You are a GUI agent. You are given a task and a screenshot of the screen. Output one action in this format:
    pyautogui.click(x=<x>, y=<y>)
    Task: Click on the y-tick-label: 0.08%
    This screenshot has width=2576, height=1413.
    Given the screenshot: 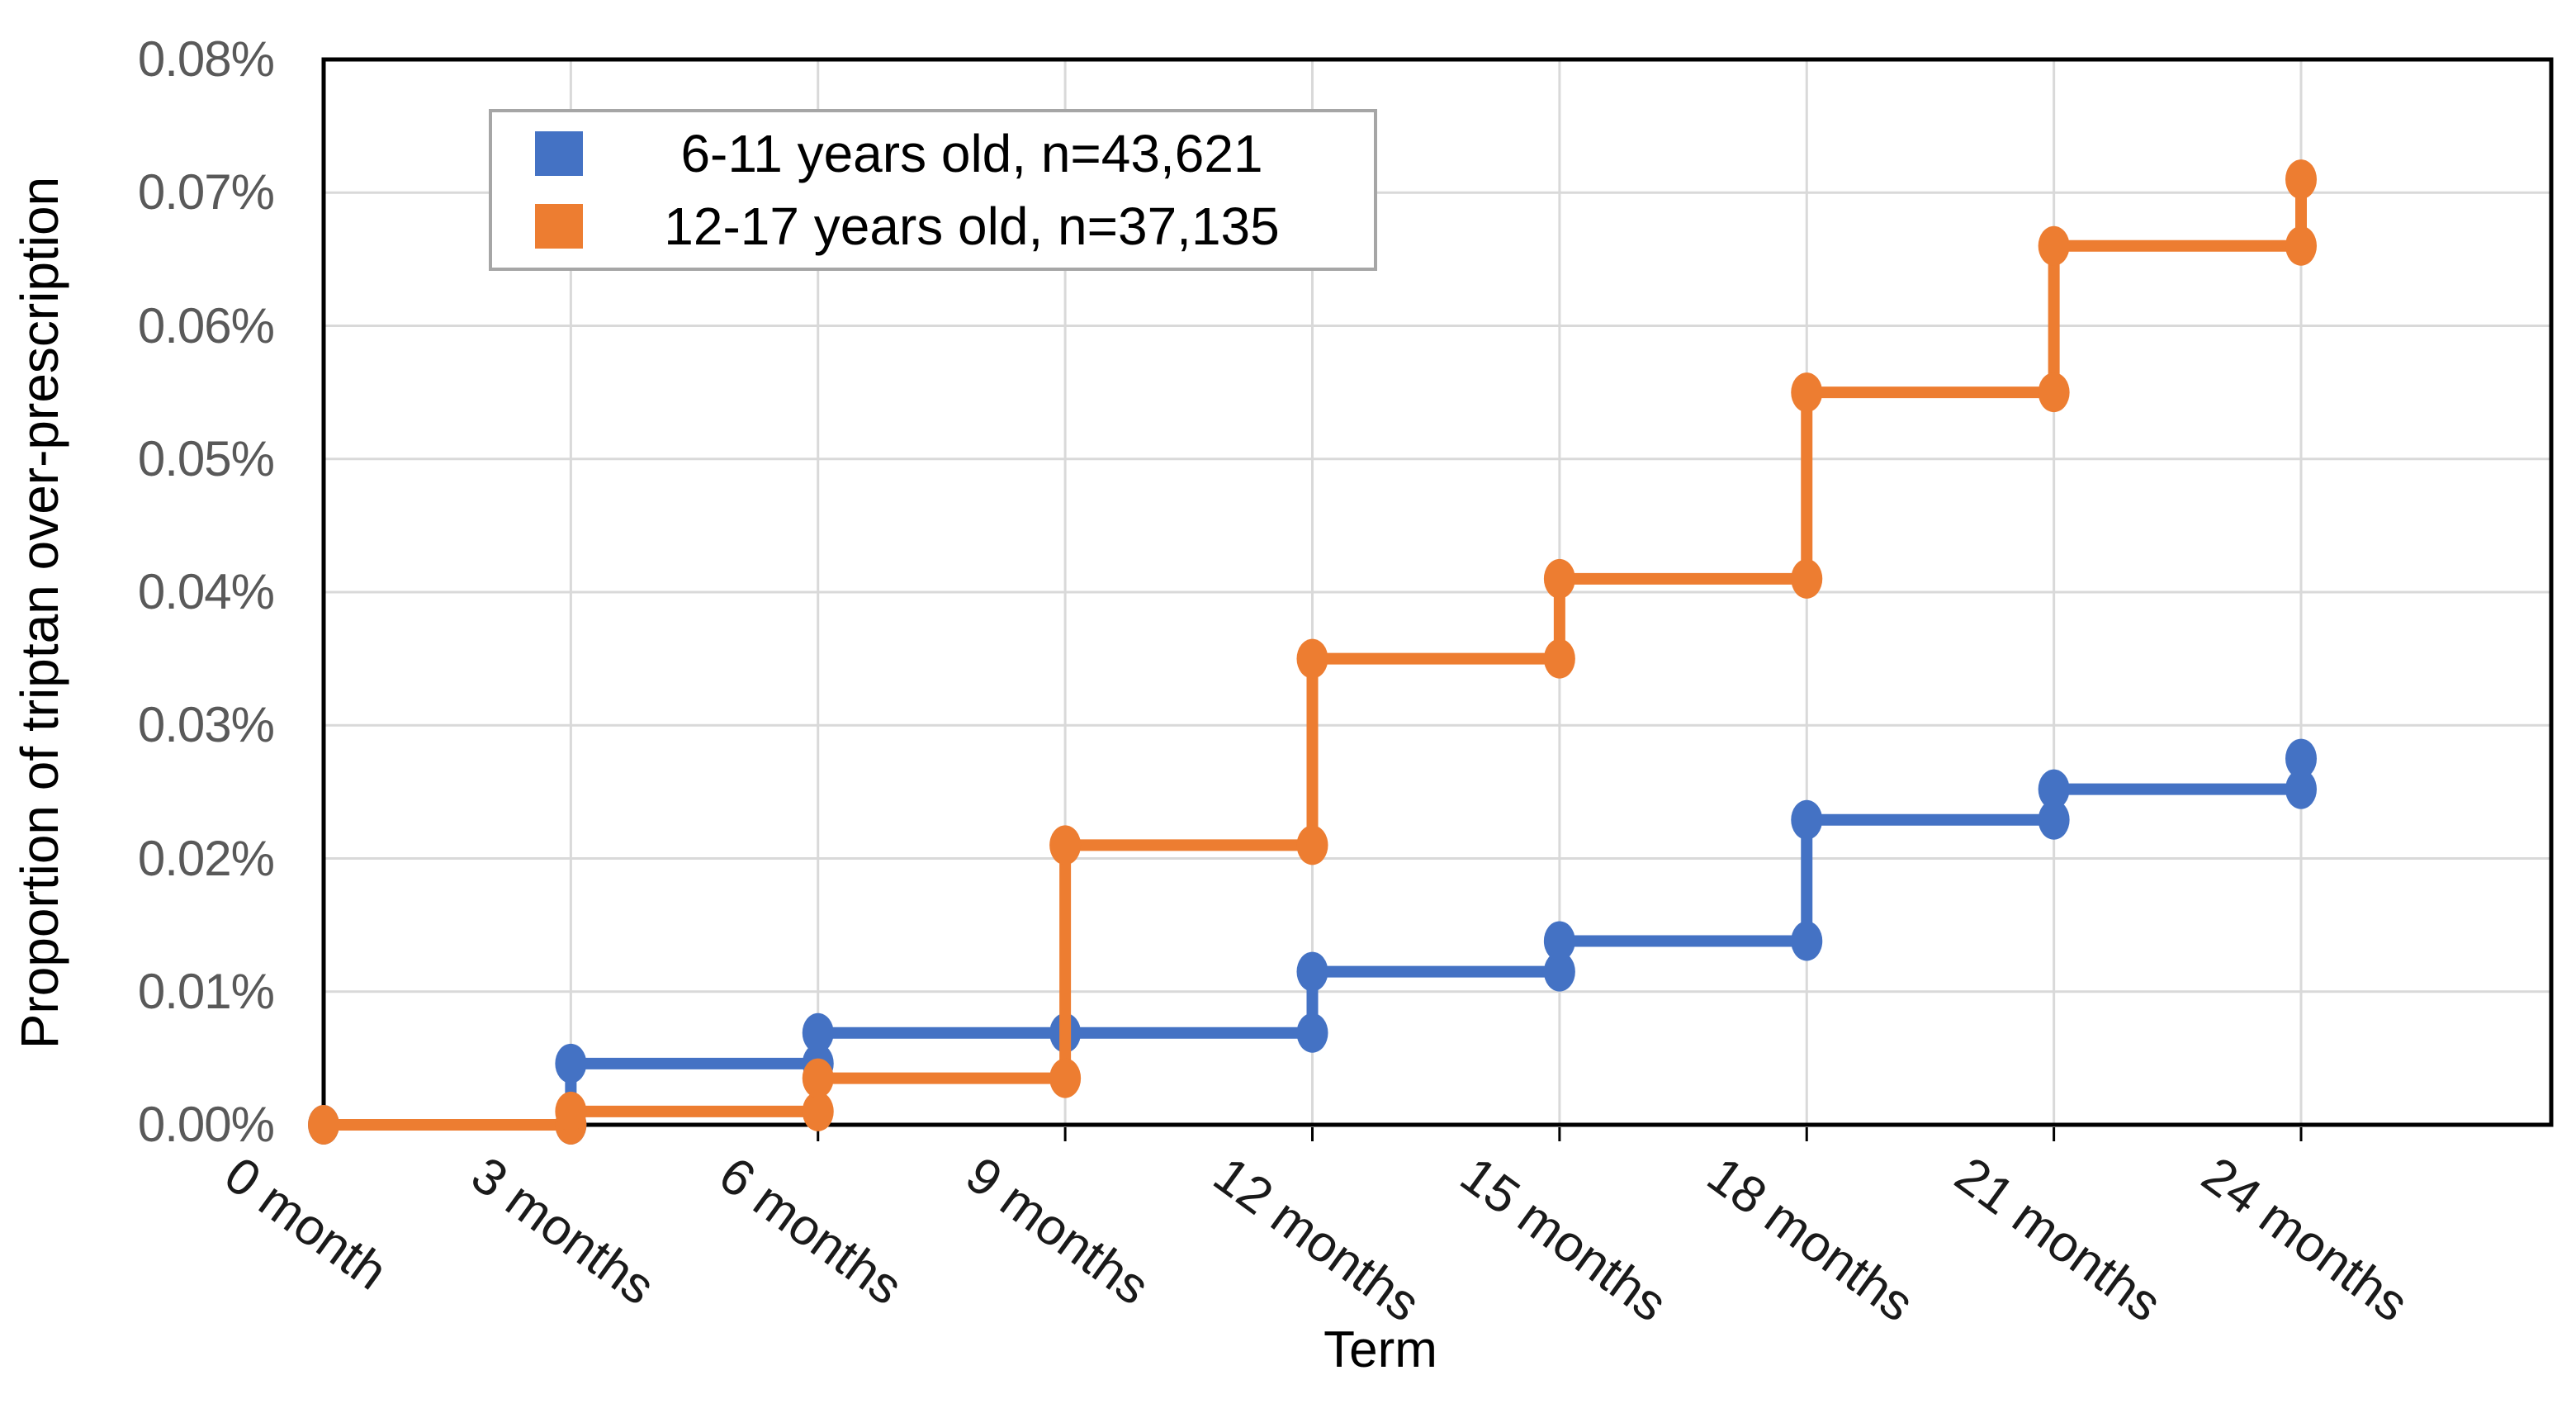 What is the action you would take?
    pyautogui.click(x=206, y=59)
    